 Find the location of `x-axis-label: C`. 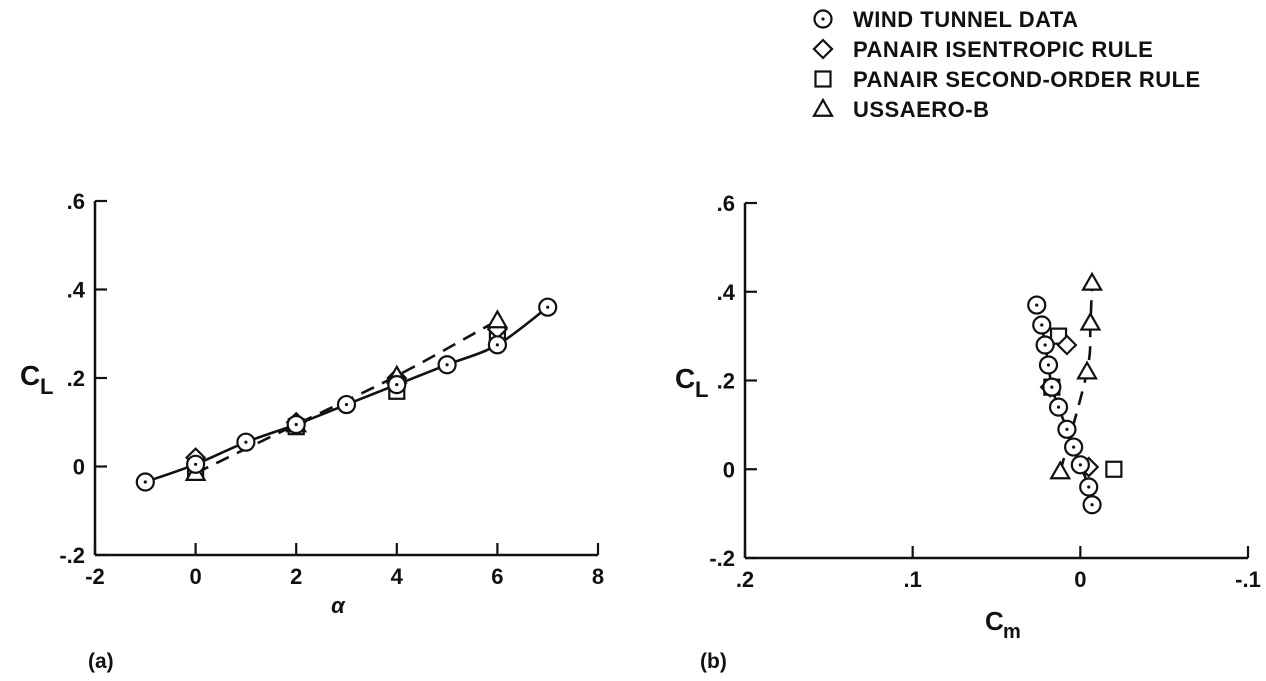

x-axis-label: C is located at coordinates (994, 621).